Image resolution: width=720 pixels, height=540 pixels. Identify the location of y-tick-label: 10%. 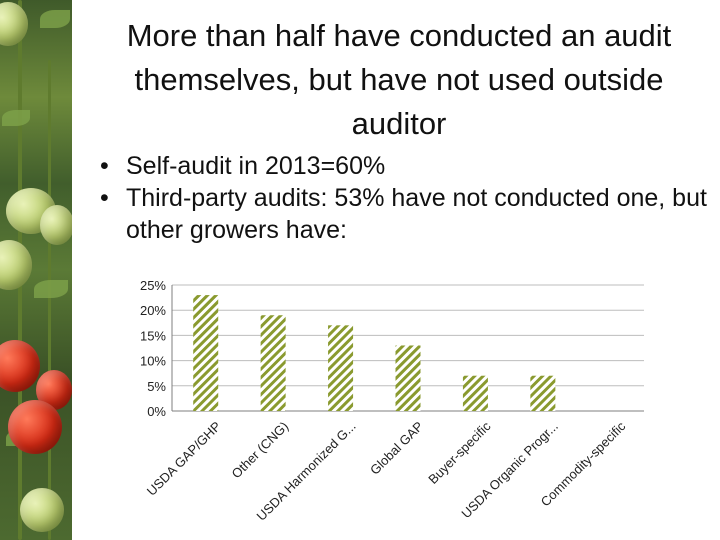
(153, 361).